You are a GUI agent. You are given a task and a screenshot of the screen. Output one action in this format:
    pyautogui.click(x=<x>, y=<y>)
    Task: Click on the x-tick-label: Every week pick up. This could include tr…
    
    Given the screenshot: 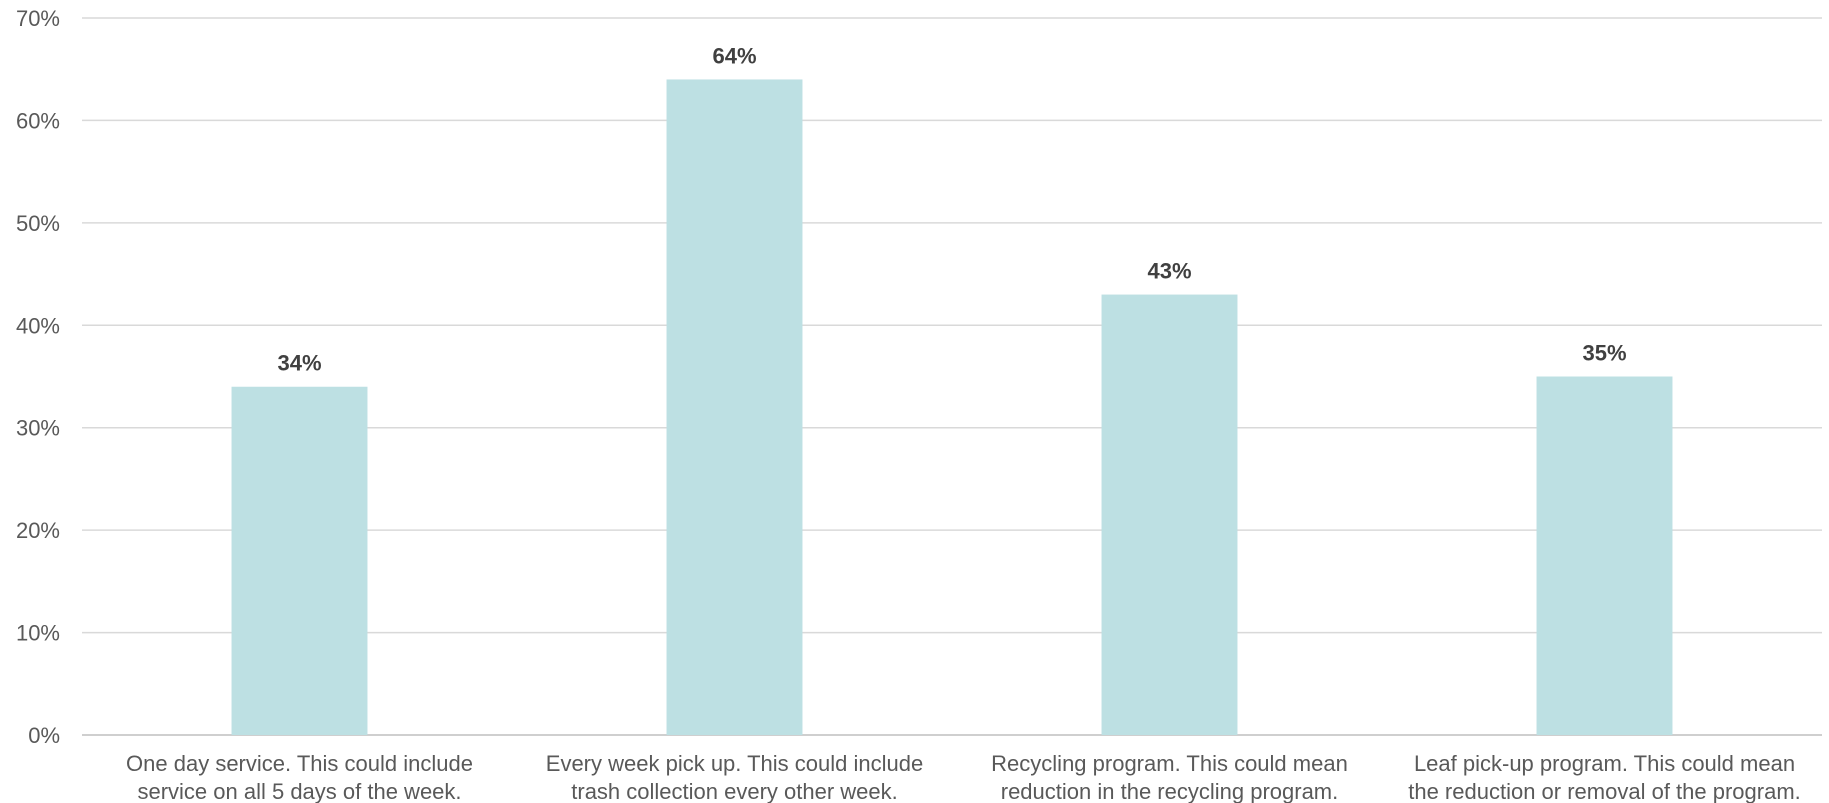 What is the action you would take?
    pyautogui.click(x=734, y=777)
    